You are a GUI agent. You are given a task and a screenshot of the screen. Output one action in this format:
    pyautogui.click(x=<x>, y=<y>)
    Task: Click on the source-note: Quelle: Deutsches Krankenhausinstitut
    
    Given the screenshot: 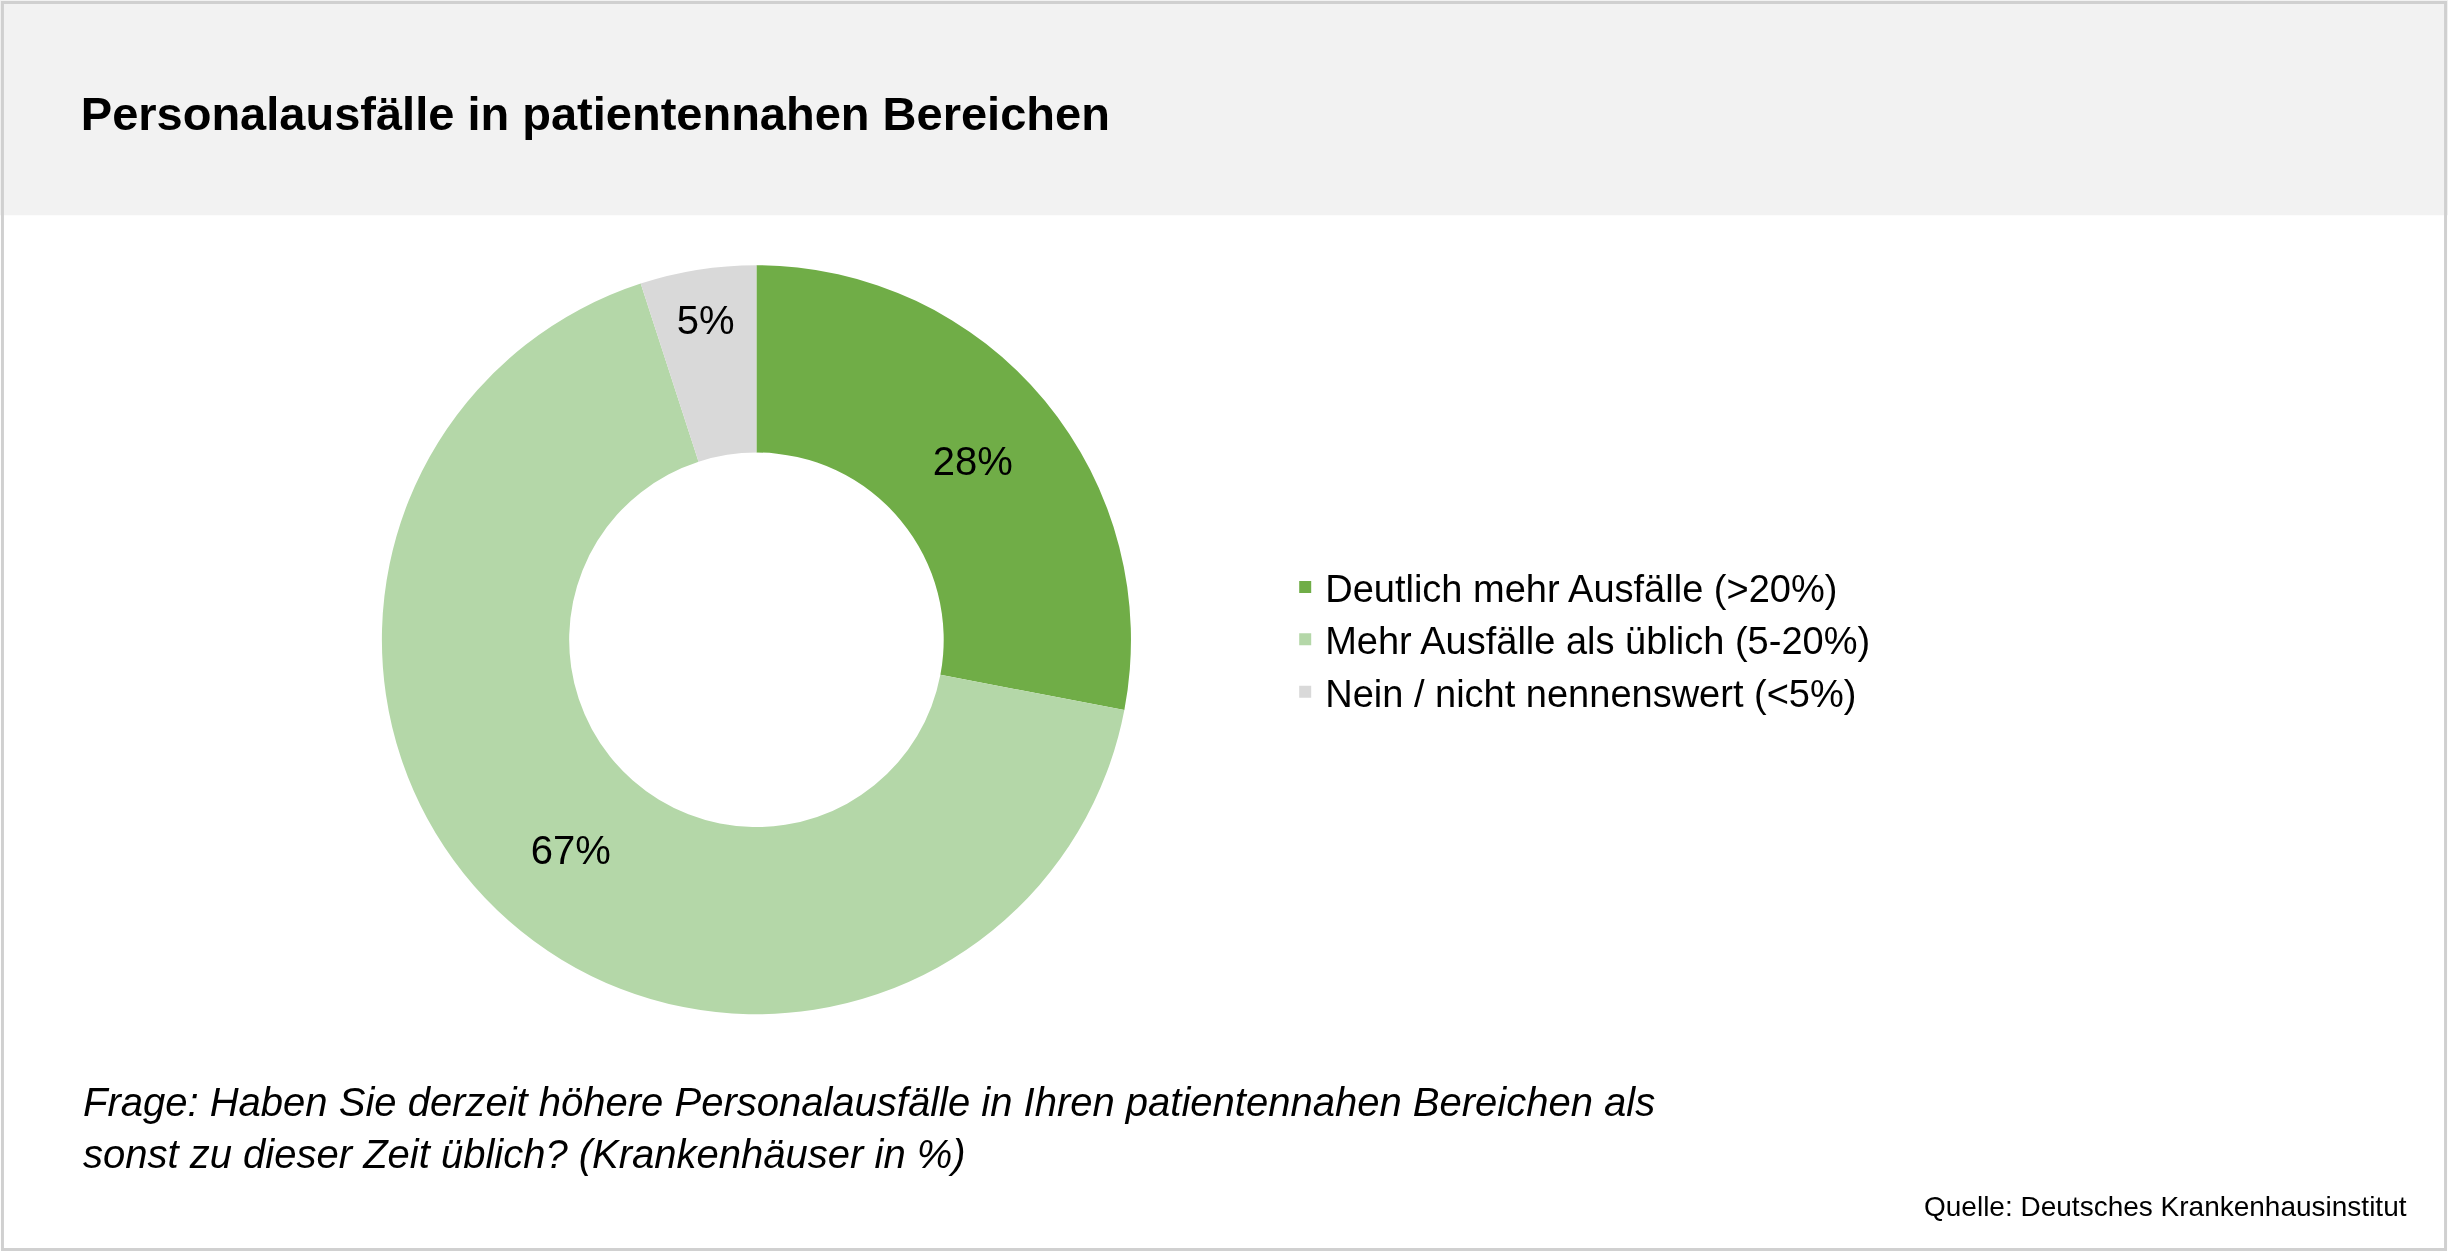 What is the action you would take?
    pyautogui.click(x=2165, y=1206)
    